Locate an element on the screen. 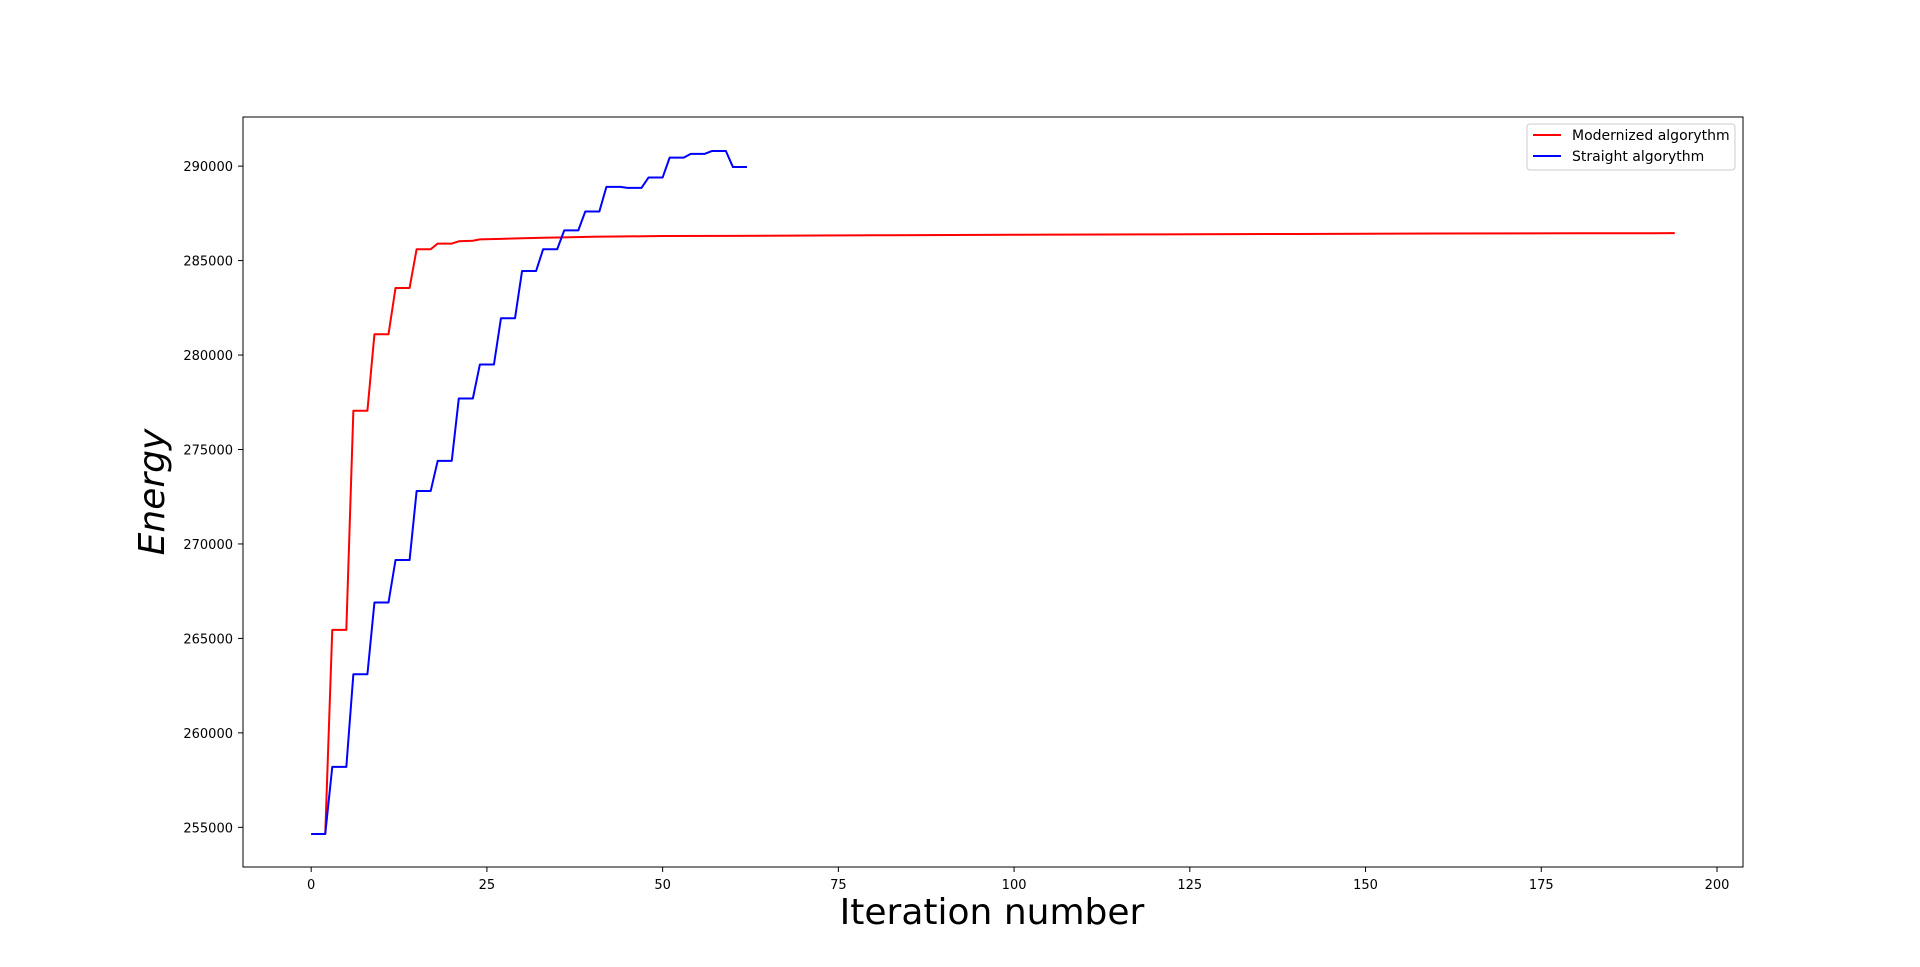 The height and width of the screenshot is (967, 1920). x-tick-label: 50 is located at coordinates (662, 885).